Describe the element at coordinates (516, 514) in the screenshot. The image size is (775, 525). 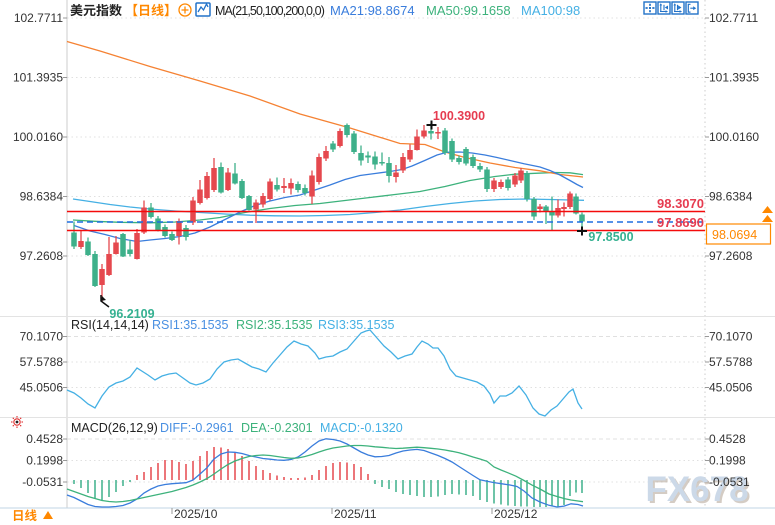
I see `svg-text: 2025/12` at that location.